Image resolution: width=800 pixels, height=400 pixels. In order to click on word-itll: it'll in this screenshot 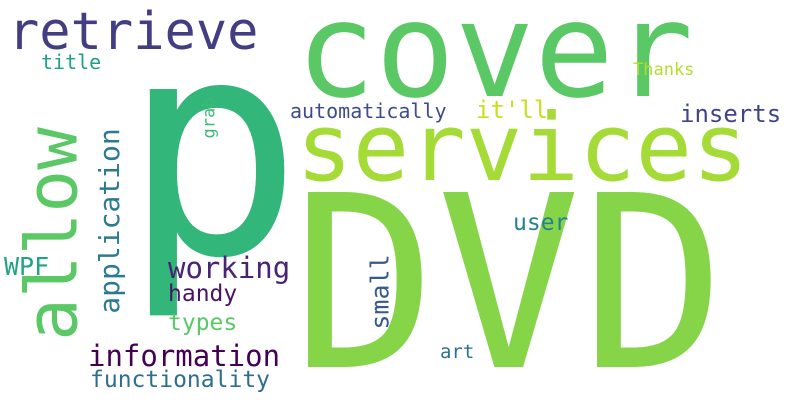, I will do `click(512, 110)`.